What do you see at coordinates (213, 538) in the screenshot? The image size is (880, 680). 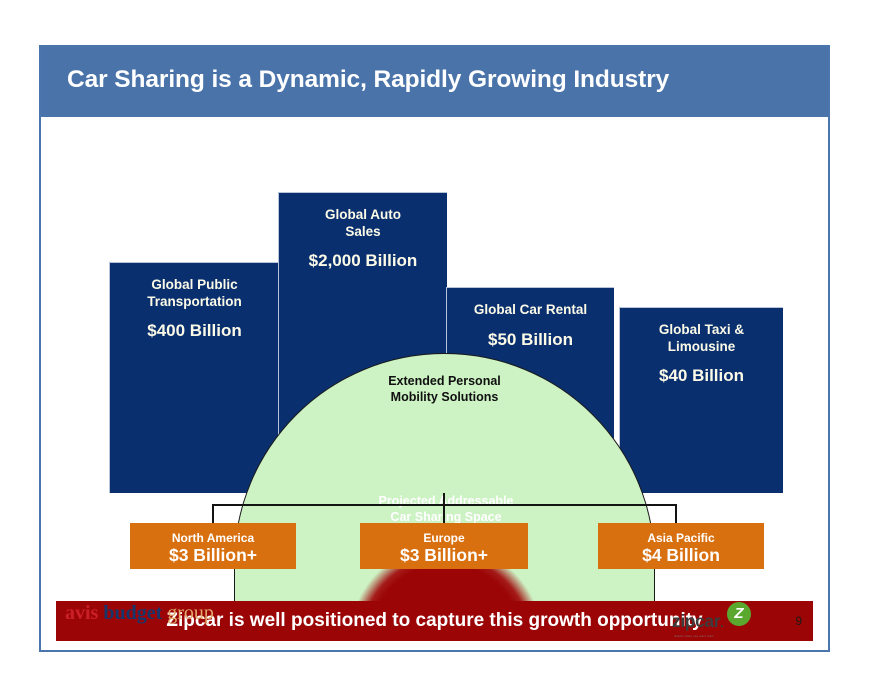 I see `region-label-north-america: North America` at bounding box center [213, 538].